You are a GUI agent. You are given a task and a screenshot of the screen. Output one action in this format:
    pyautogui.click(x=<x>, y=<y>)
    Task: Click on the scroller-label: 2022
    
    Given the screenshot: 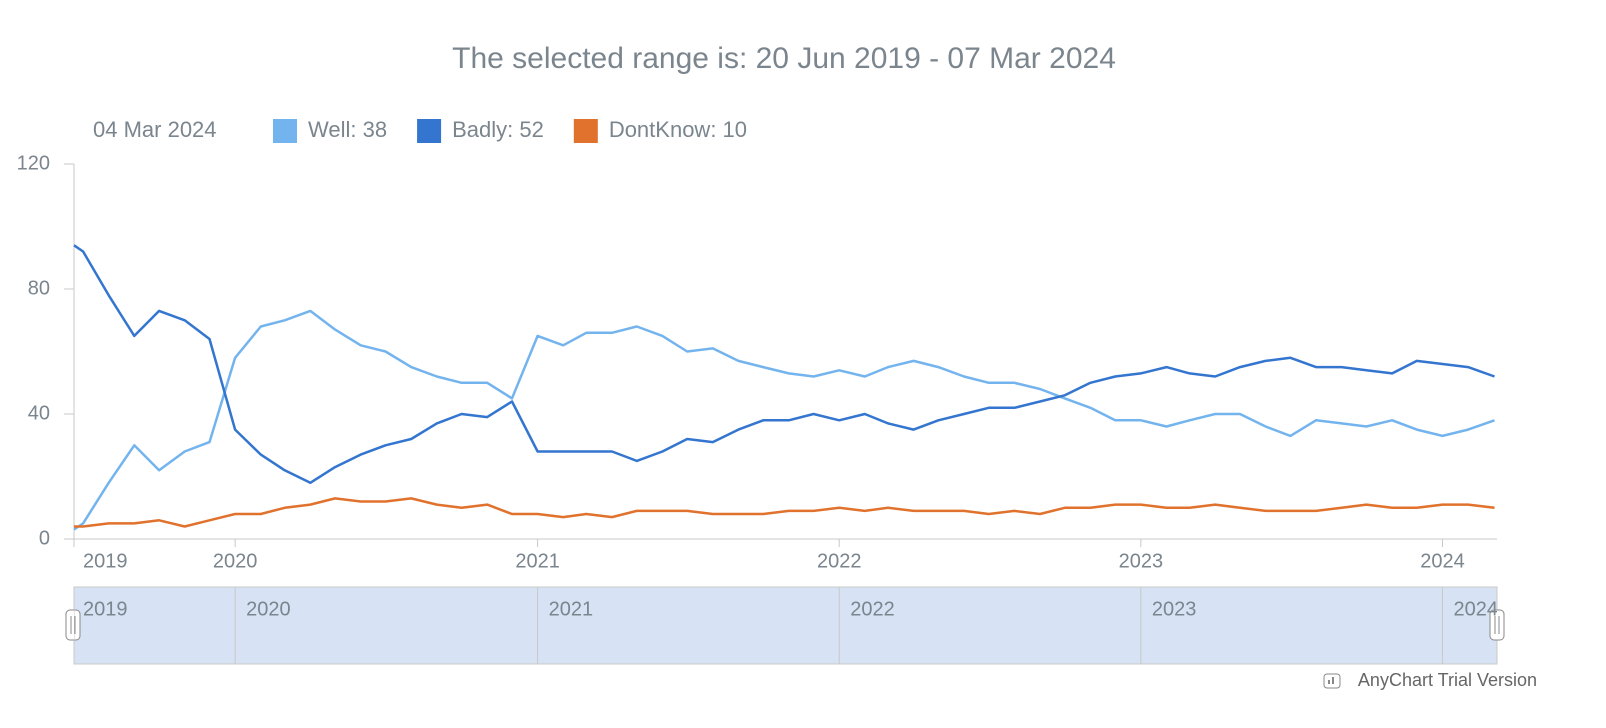 What is the action you would take?
    pyautogui.click(x=872, y=609)
    